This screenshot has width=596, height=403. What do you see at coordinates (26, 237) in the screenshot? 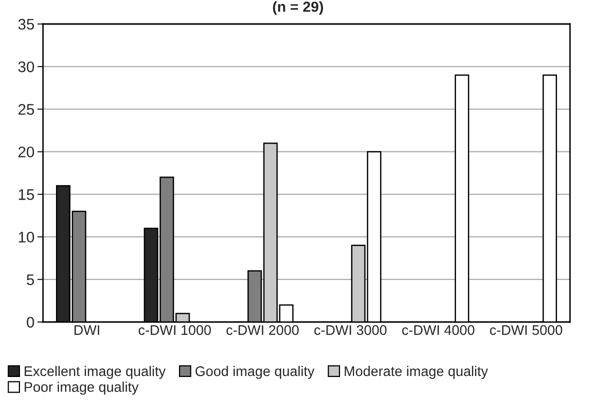
I see `y-tick-label: 10` at bounding box center [26, 237].